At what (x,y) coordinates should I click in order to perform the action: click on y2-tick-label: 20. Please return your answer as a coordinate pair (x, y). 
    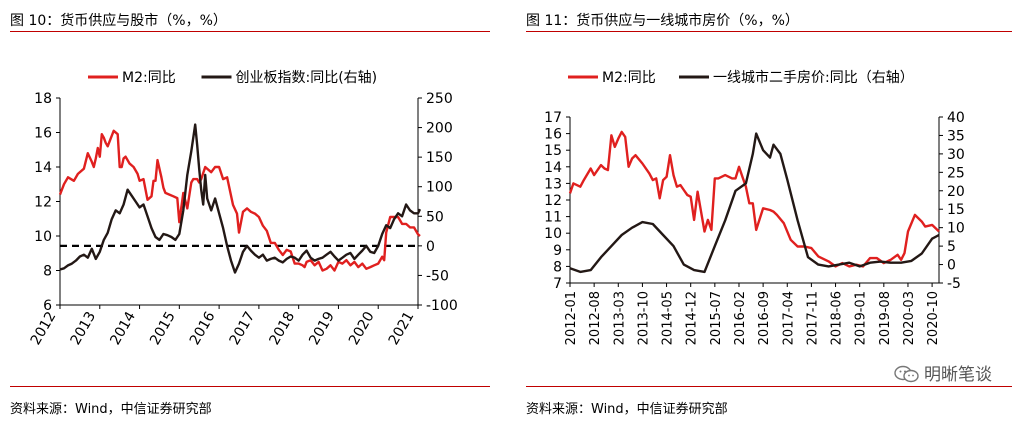
    Looking at the image, I should click on (956, 192).